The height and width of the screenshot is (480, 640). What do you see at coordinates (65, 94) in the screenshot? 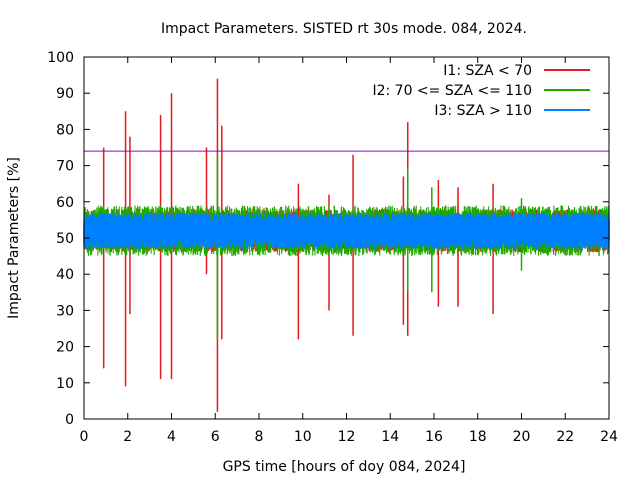
I see `y-tick-label: 90` at bounding box center [65, 94].